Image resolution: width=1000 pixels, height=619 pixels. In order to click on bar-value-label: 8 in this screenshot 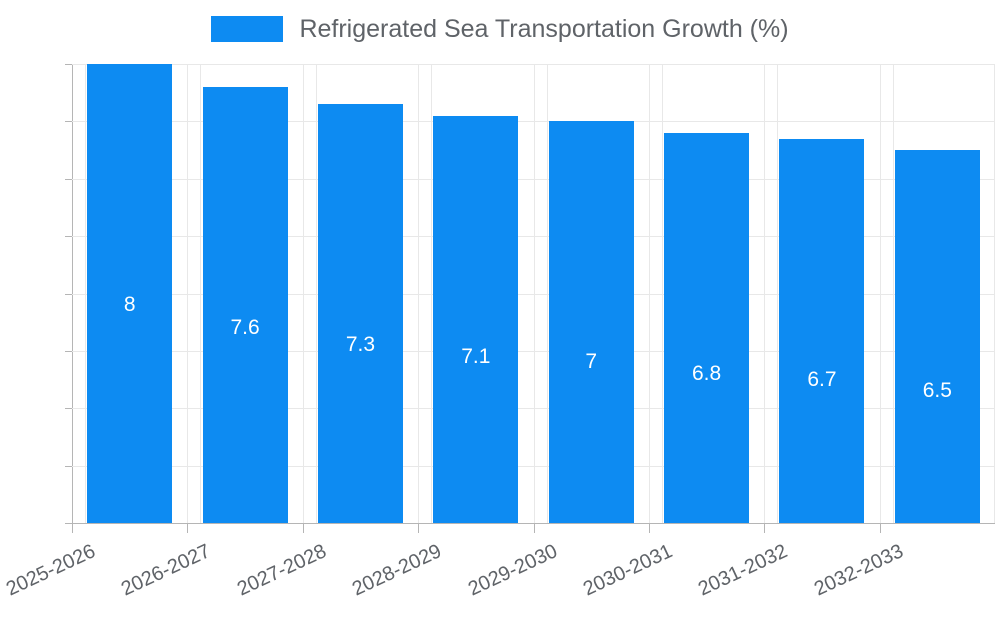, I will do `click(129, 304)`.